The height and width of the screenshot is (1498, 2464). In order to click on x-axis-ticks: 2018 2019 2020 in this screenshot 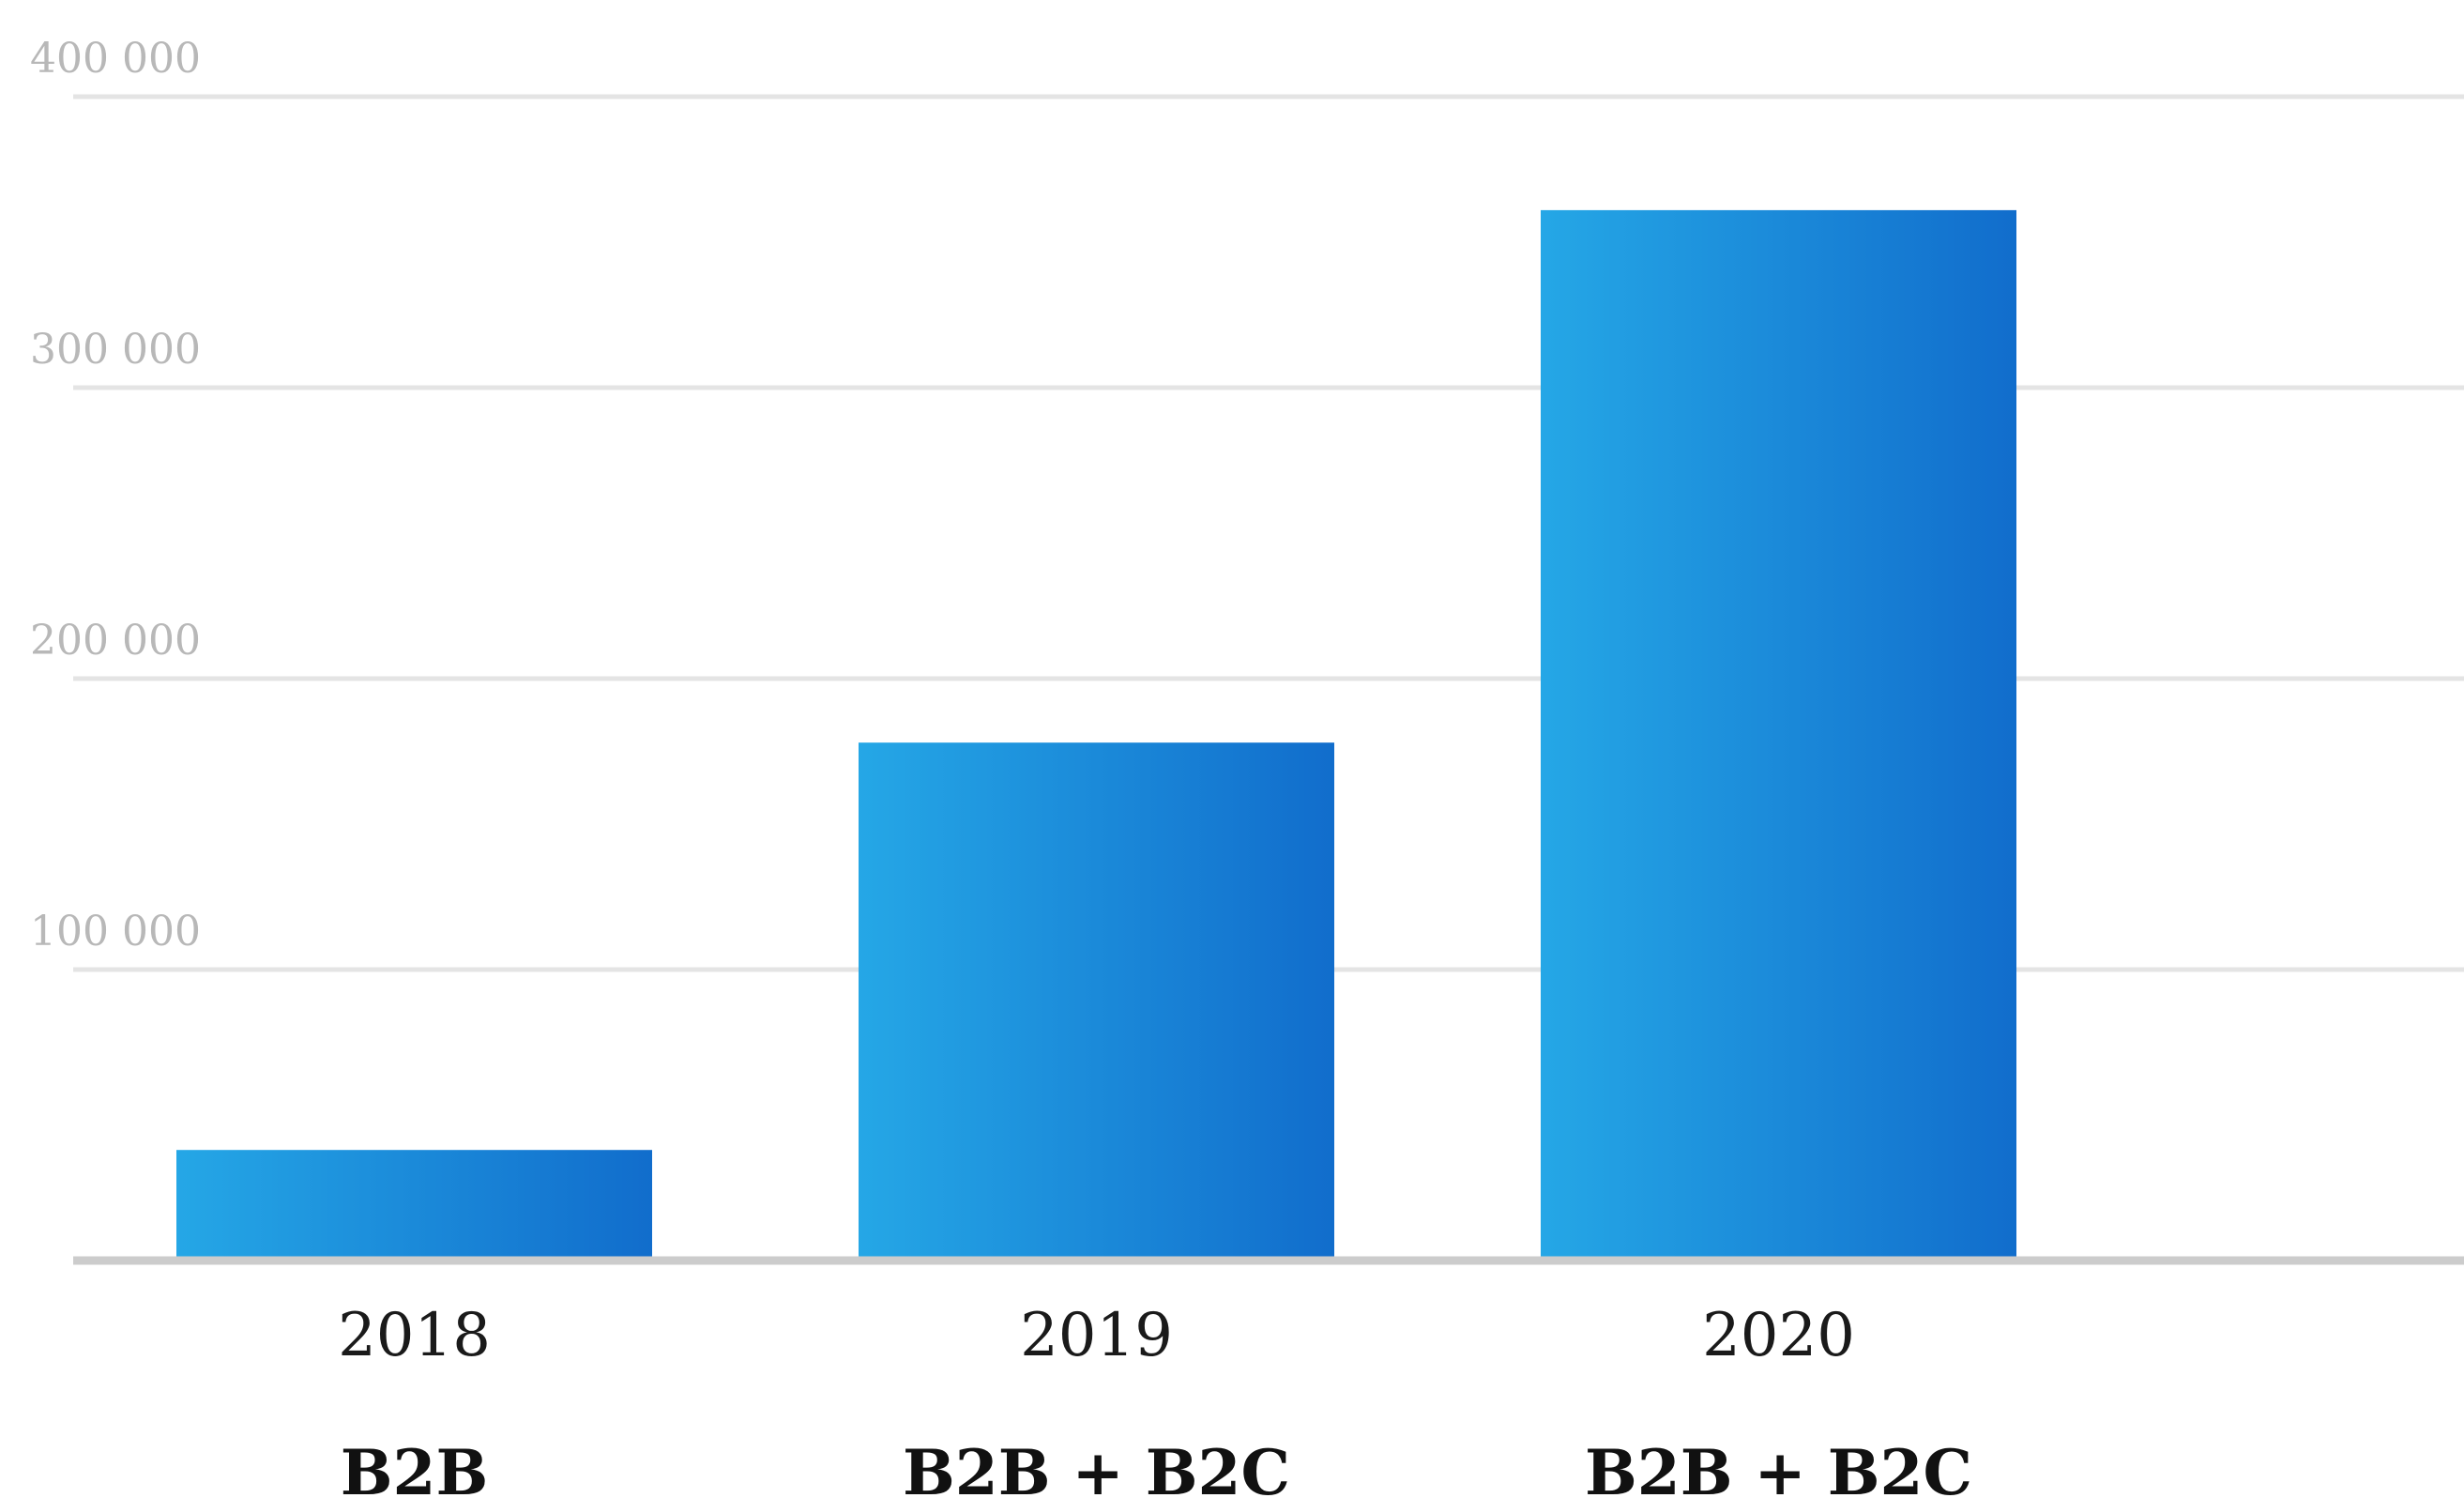, I will do `click(1096, 1335)`.